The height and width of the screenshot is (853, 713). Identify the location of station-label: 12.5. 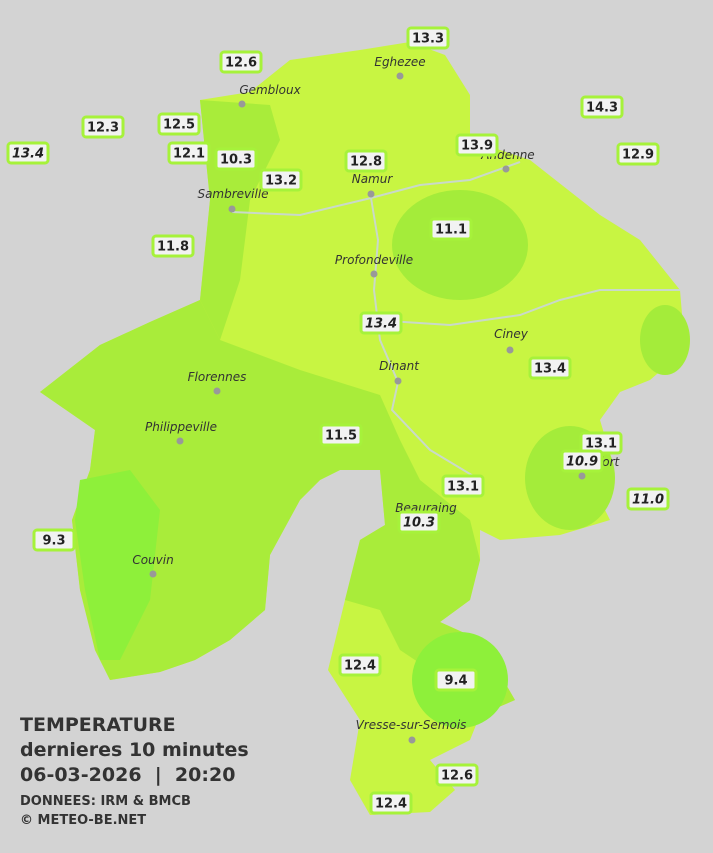
(179, 124).